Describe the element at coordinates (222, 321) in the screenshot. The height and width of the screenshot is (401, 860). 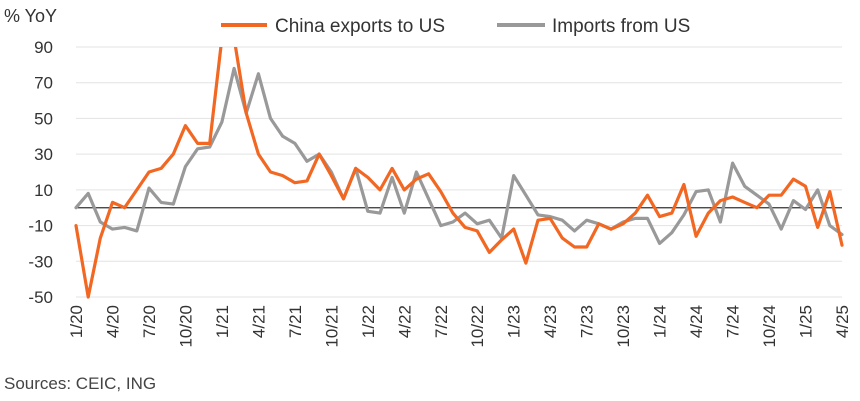
I see `x-tick-label-1-21: 1/21` at that location.